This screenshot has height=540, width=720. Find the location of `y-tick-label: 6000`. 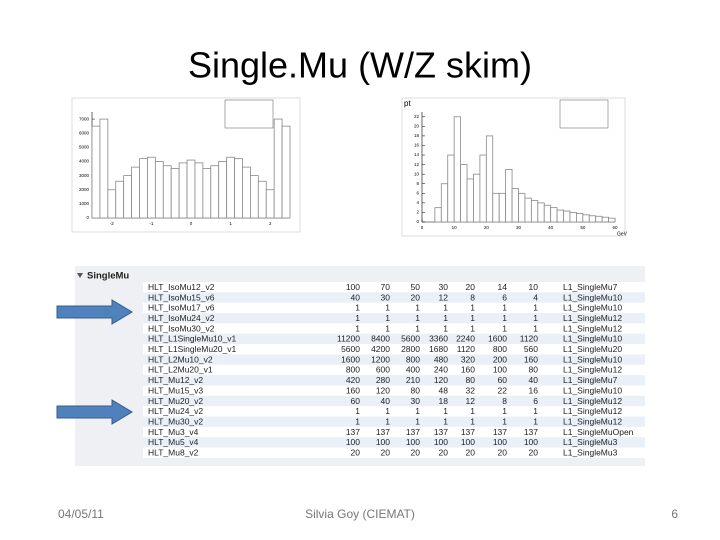

y-tick-label: 6000 is located at coordinates (84, 132).